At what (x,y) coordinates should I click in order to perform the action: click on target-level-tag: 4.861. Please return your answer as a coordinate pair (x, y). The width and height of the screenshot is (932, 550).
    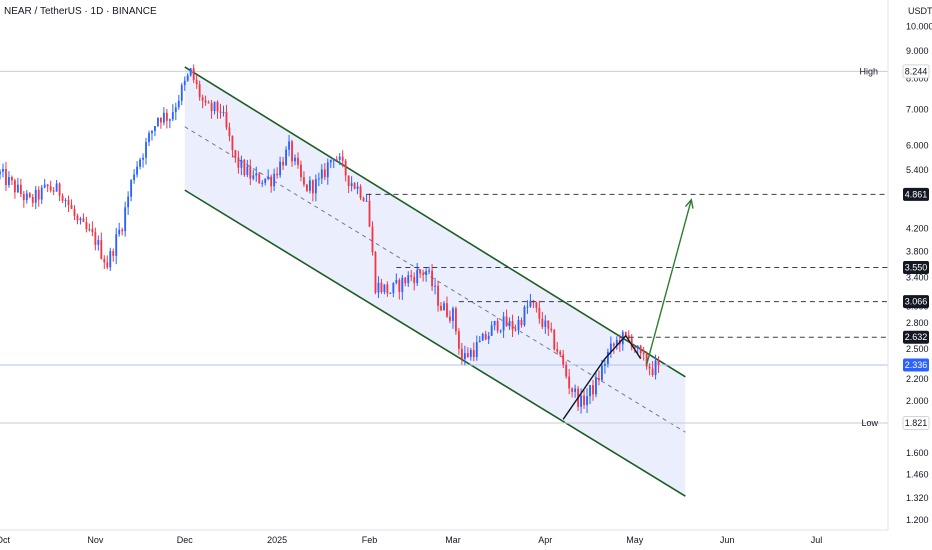
    Looking at the image, I should click on (916, 194).